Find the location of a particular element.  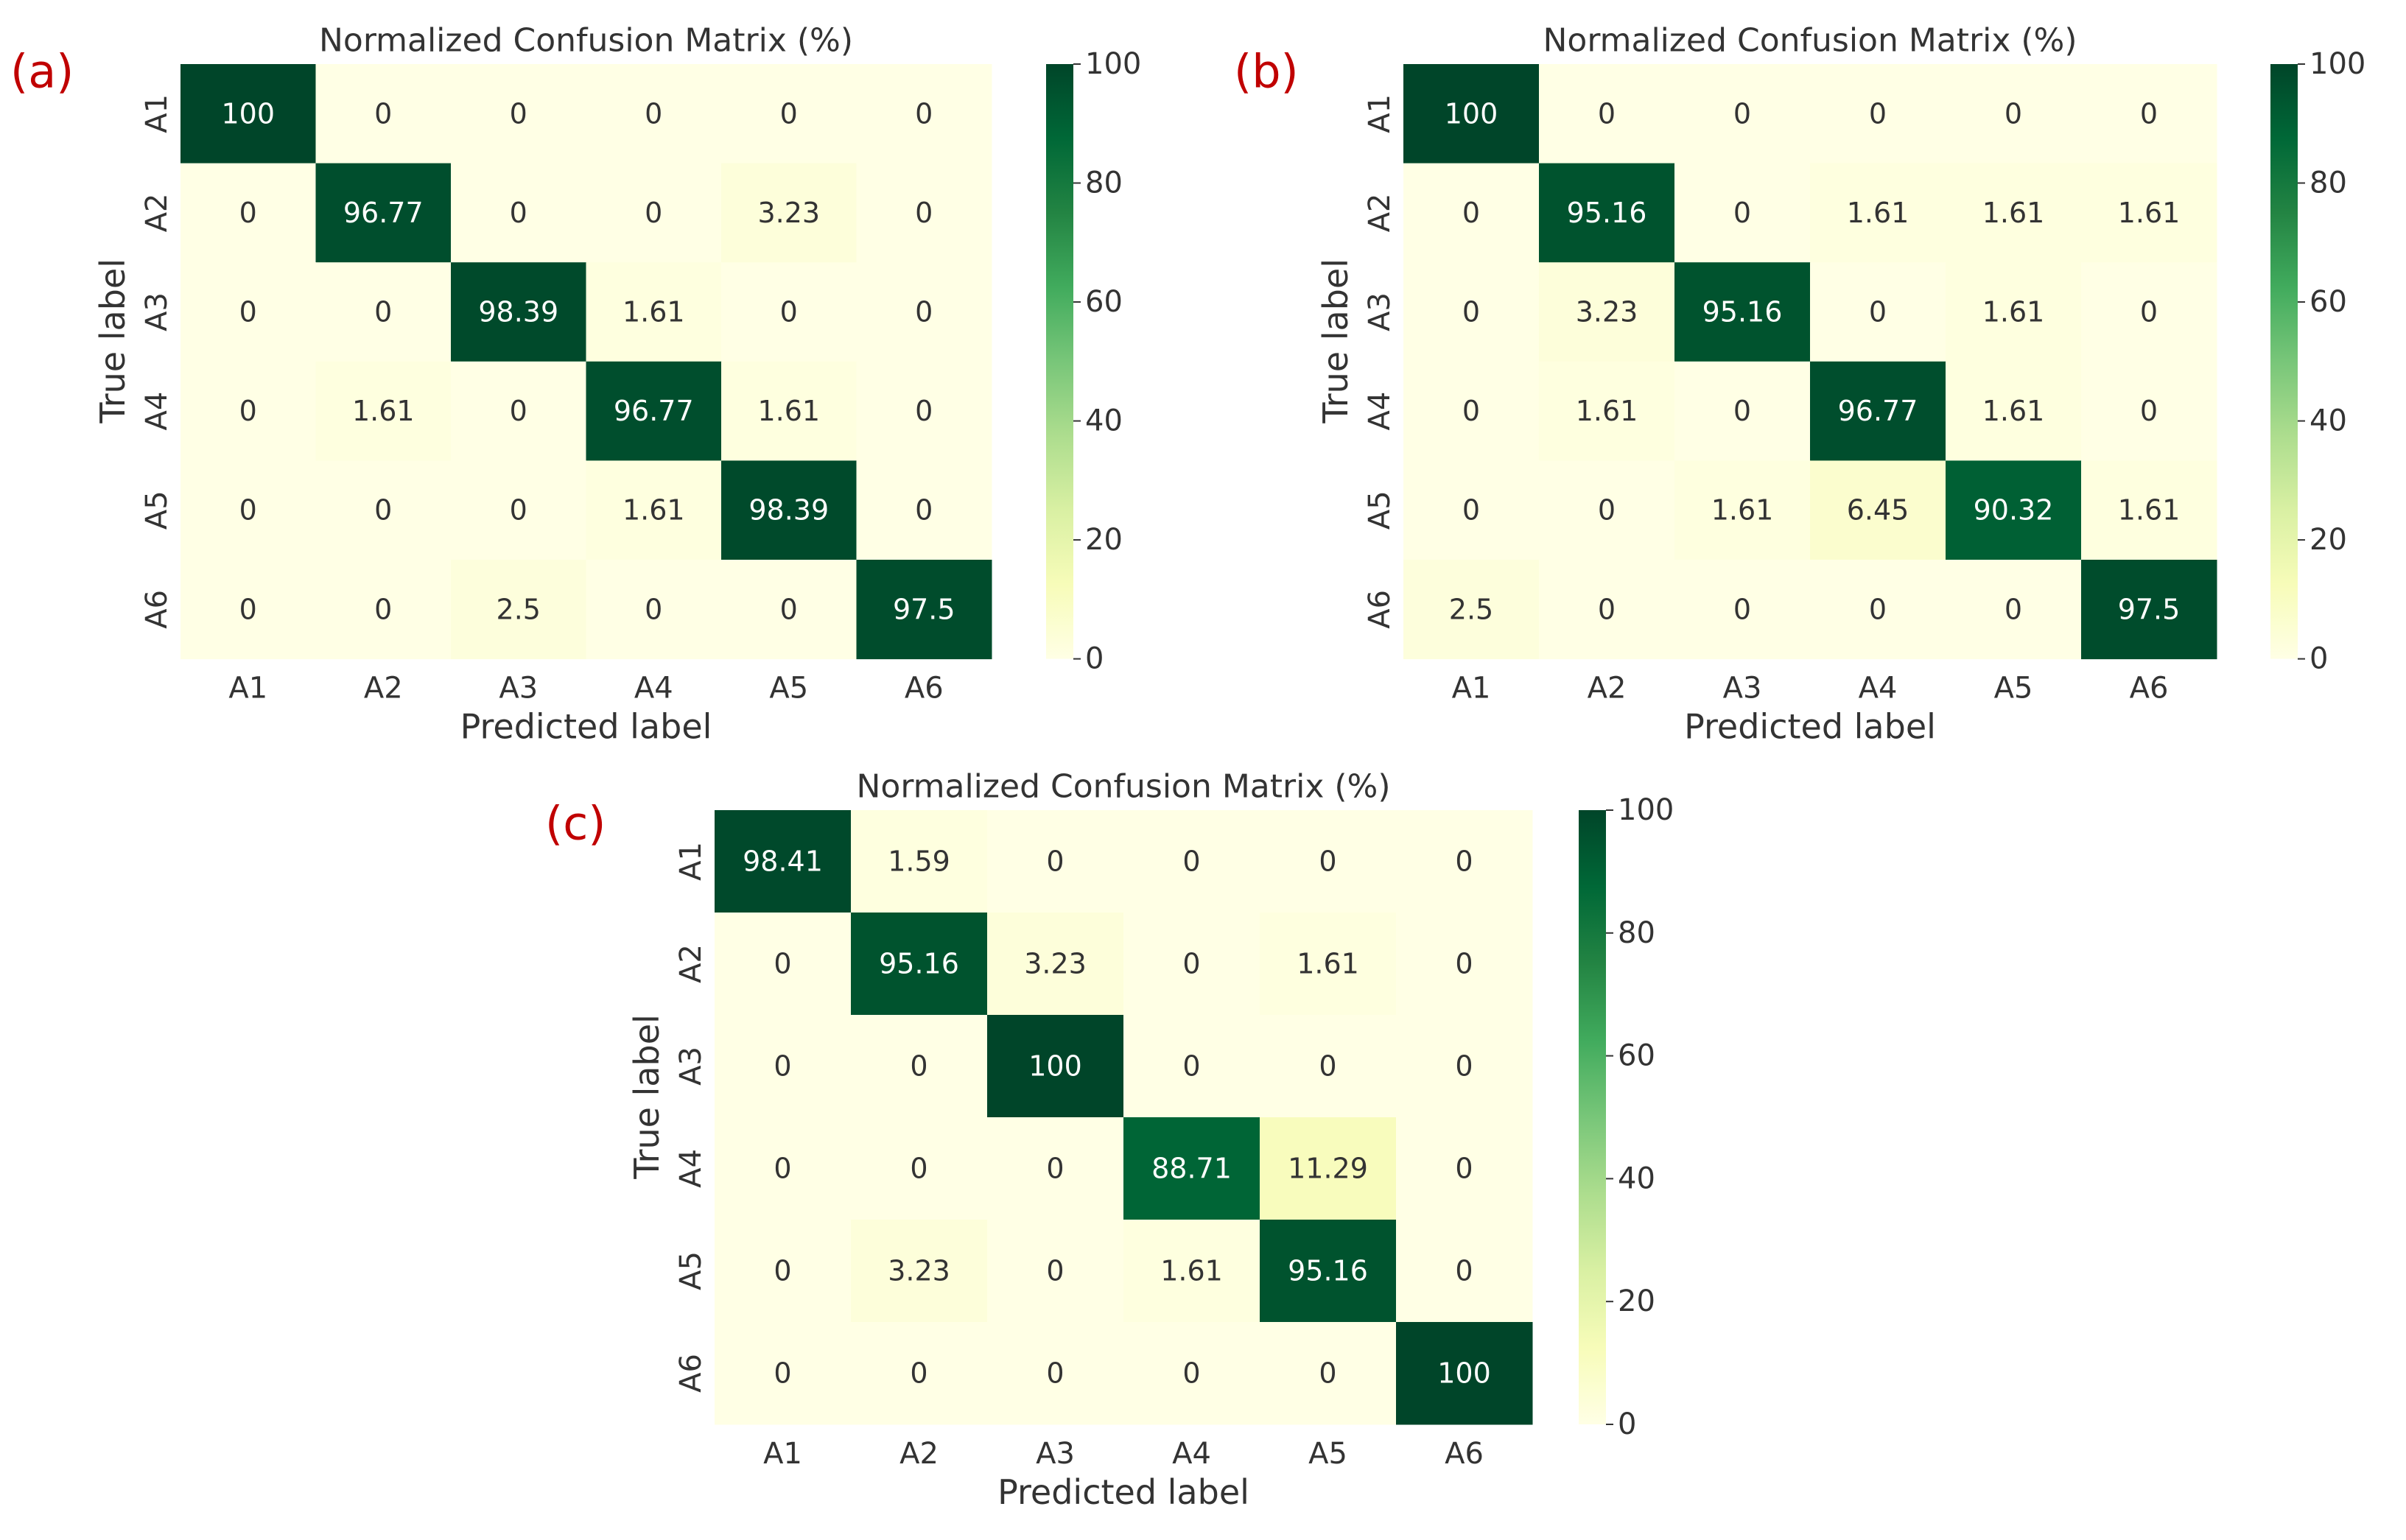

y-tick-label: A6 is located at coordinates (1380, 609).